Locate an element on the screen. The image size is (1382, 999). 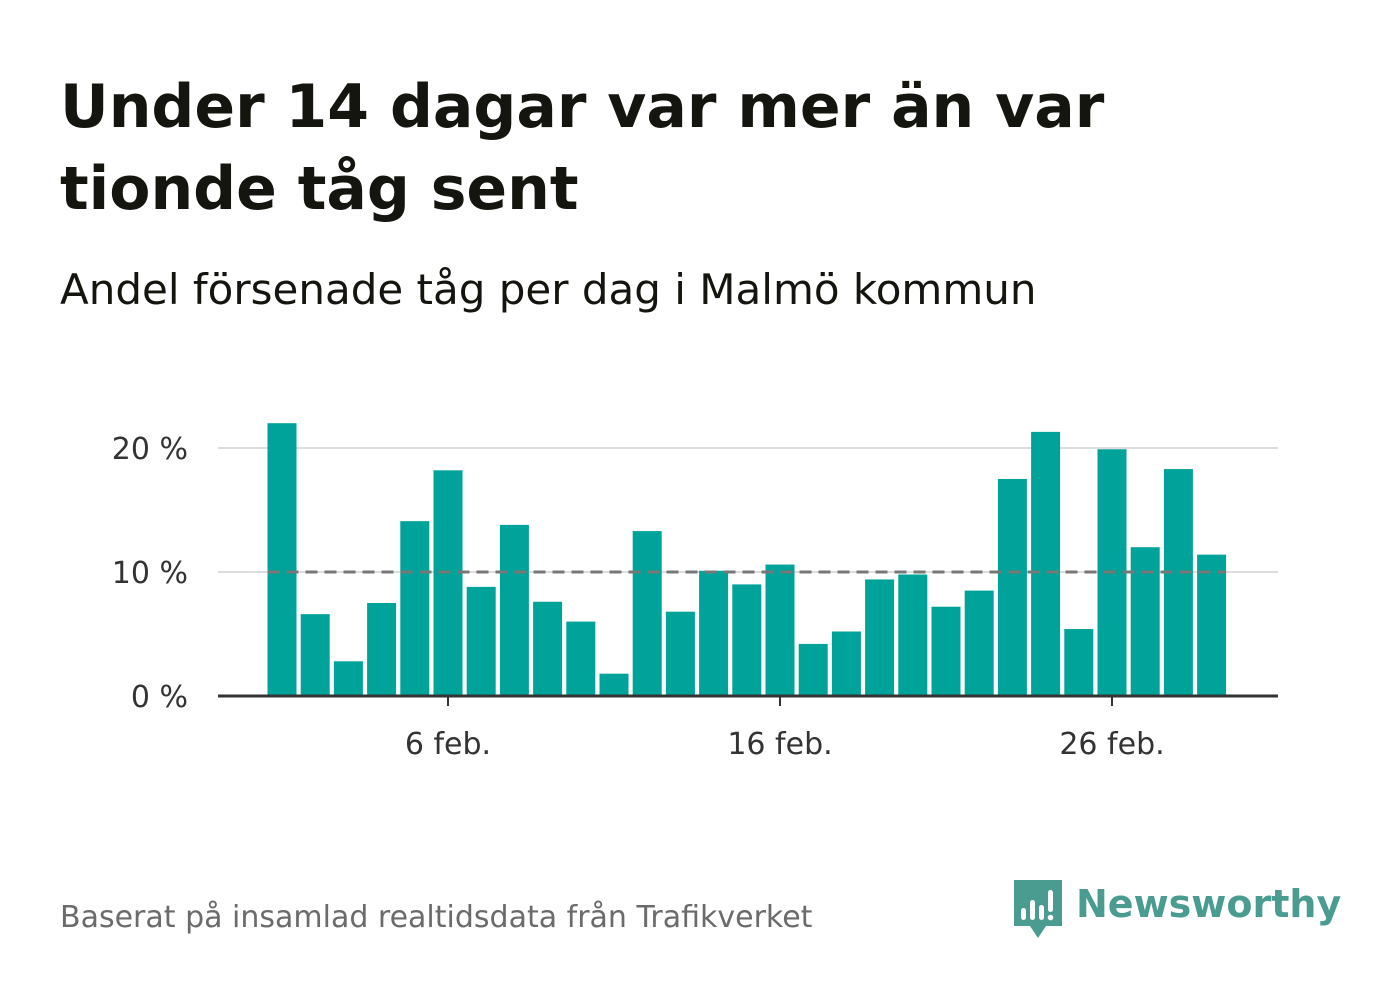
x-tick-label: 16 feb. is located at coordinates (779, 744).